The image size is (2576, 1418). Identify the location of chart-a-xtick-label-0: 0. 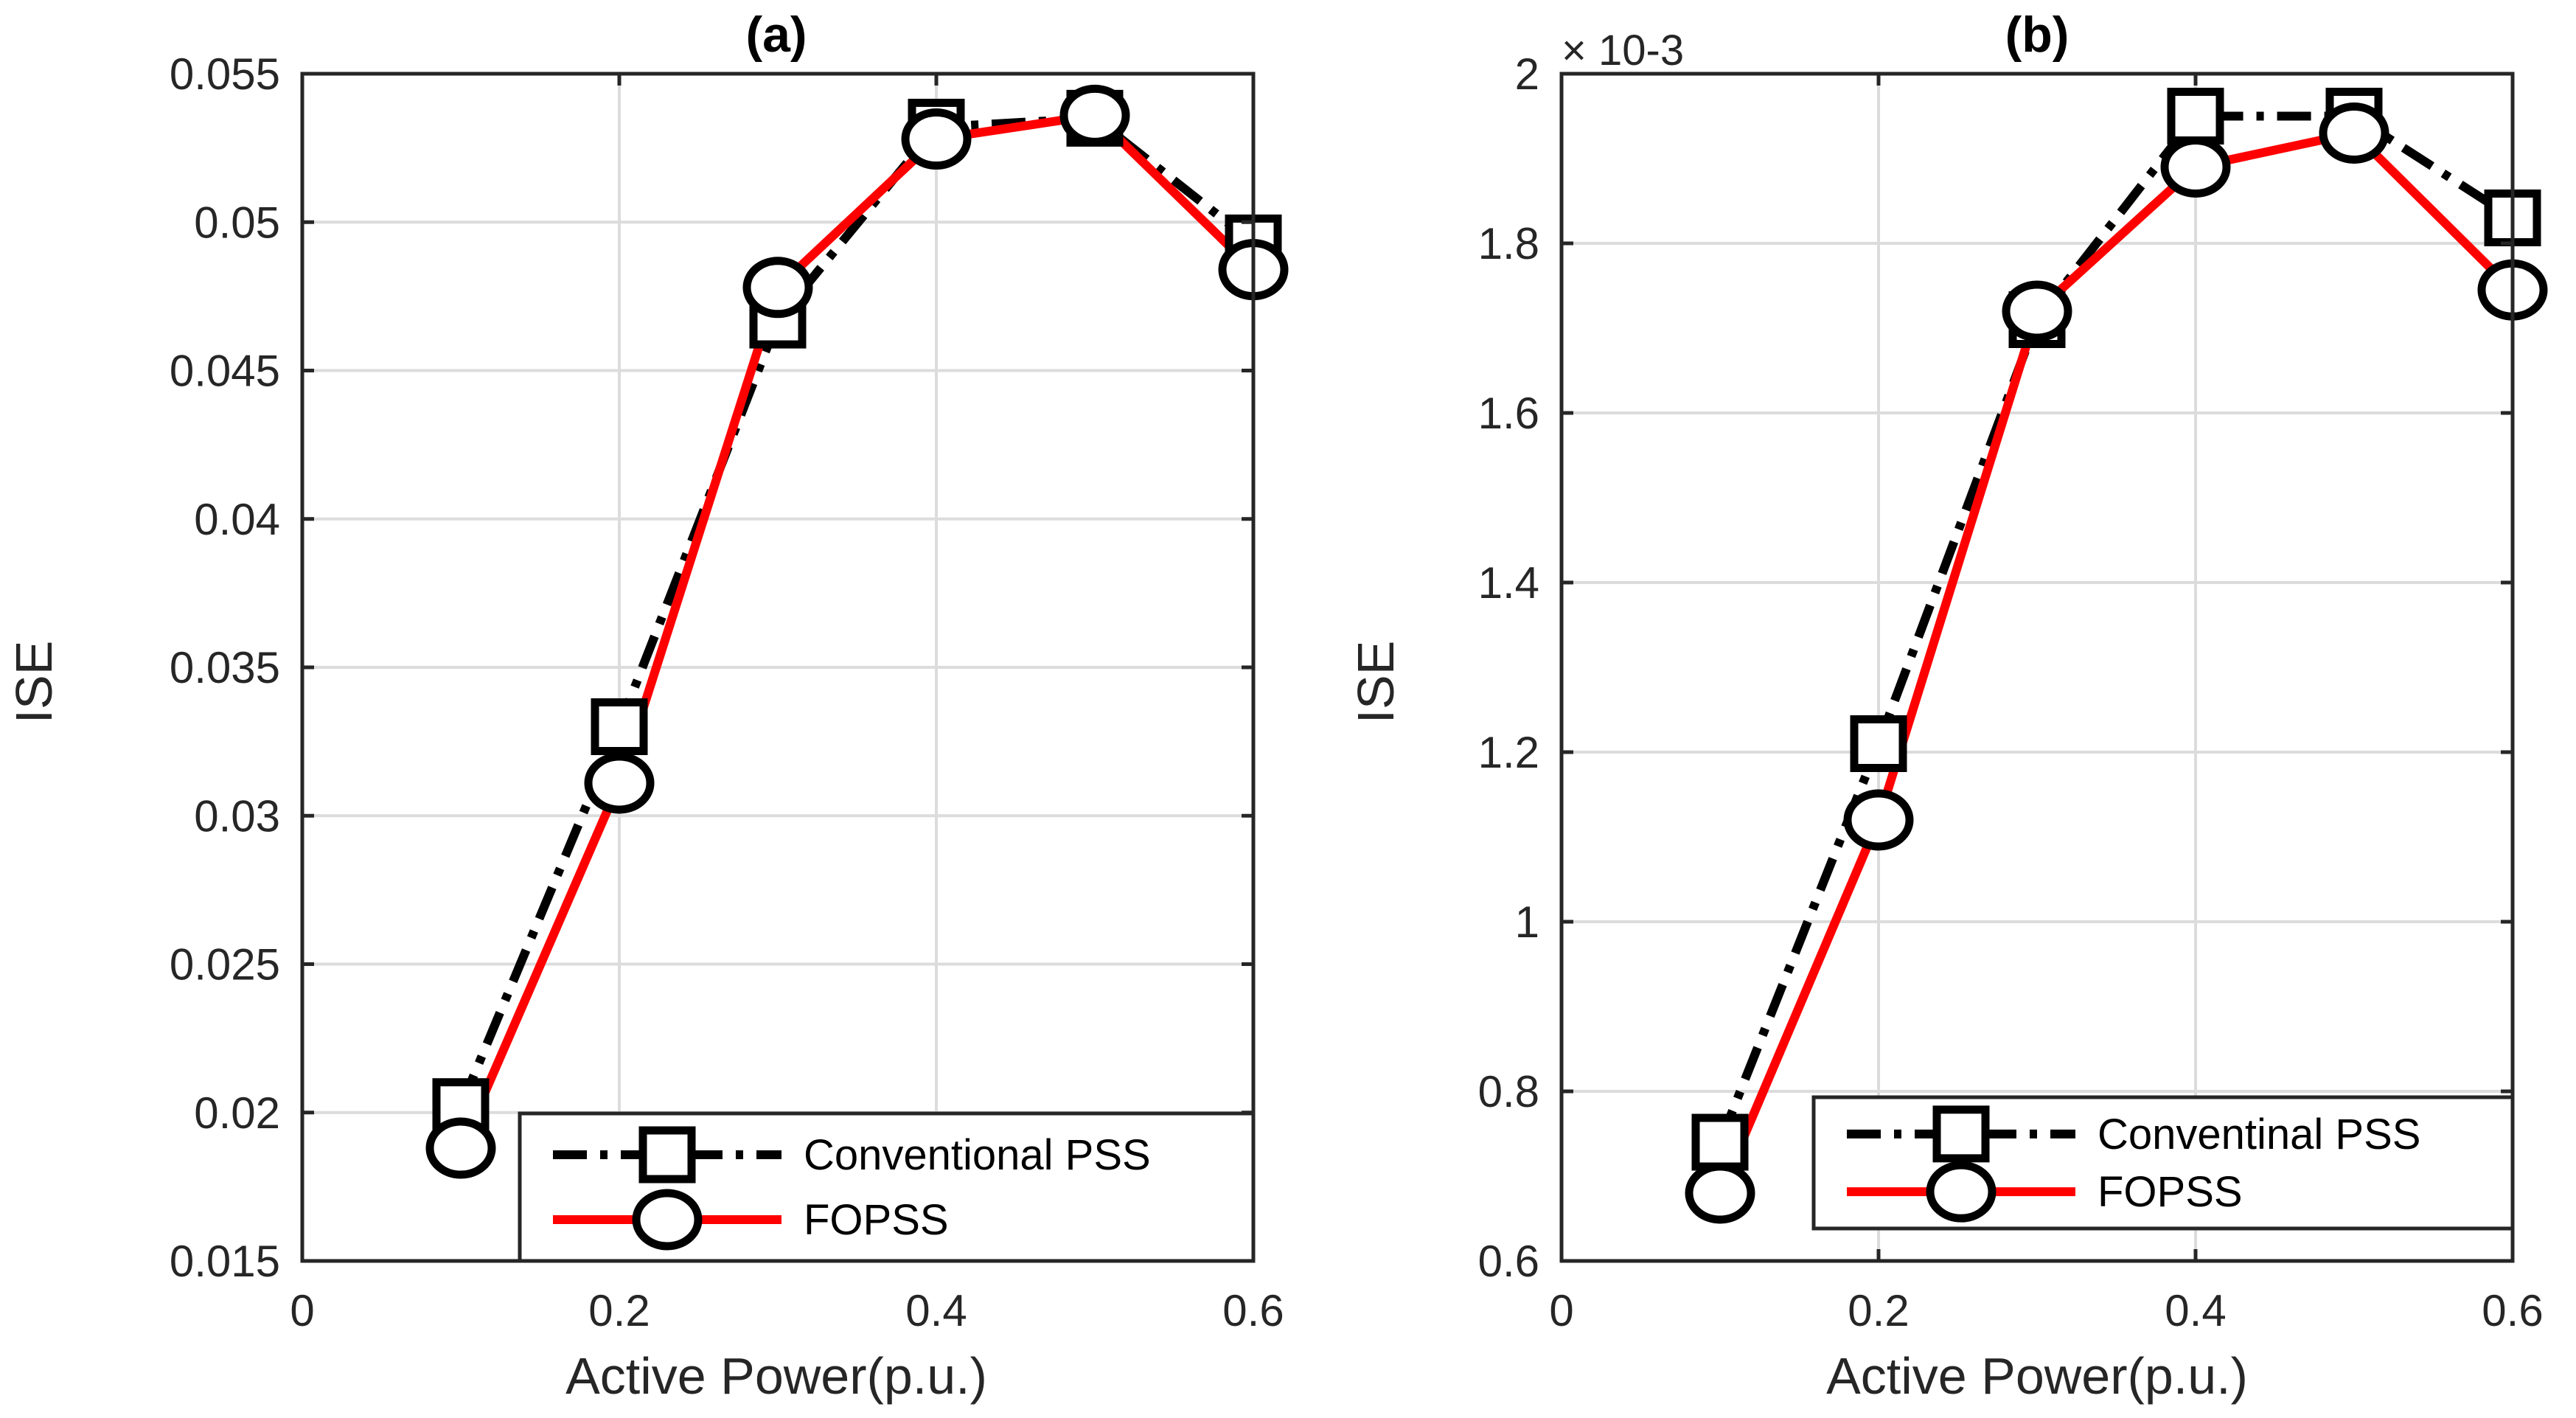
(302, 1310).